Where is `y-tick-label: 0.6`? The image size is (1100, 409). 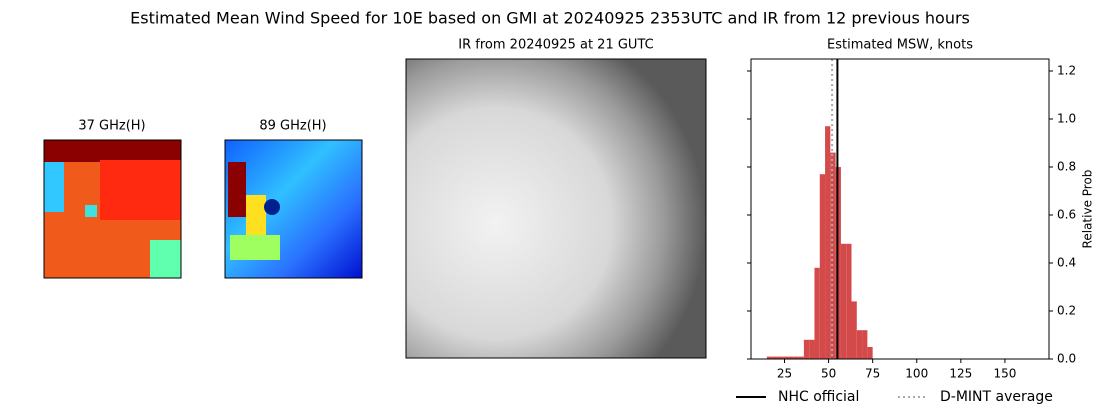
y-tick-label: 0.6 is located at coordinates (1066, 215).